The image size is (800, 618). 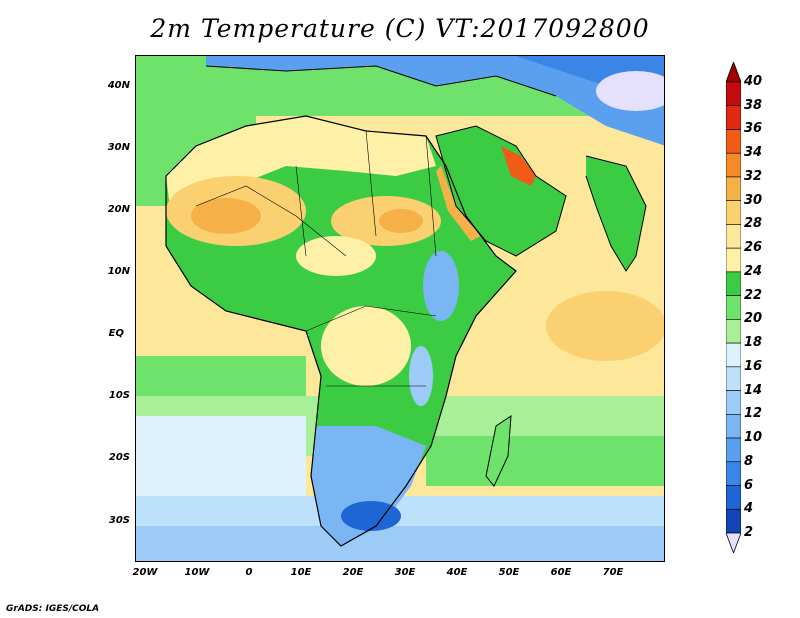 What do you see at coordinates (249, 572) in the screenshot?
I see `lon-label-0: 0` at bounding box center [249, 572].